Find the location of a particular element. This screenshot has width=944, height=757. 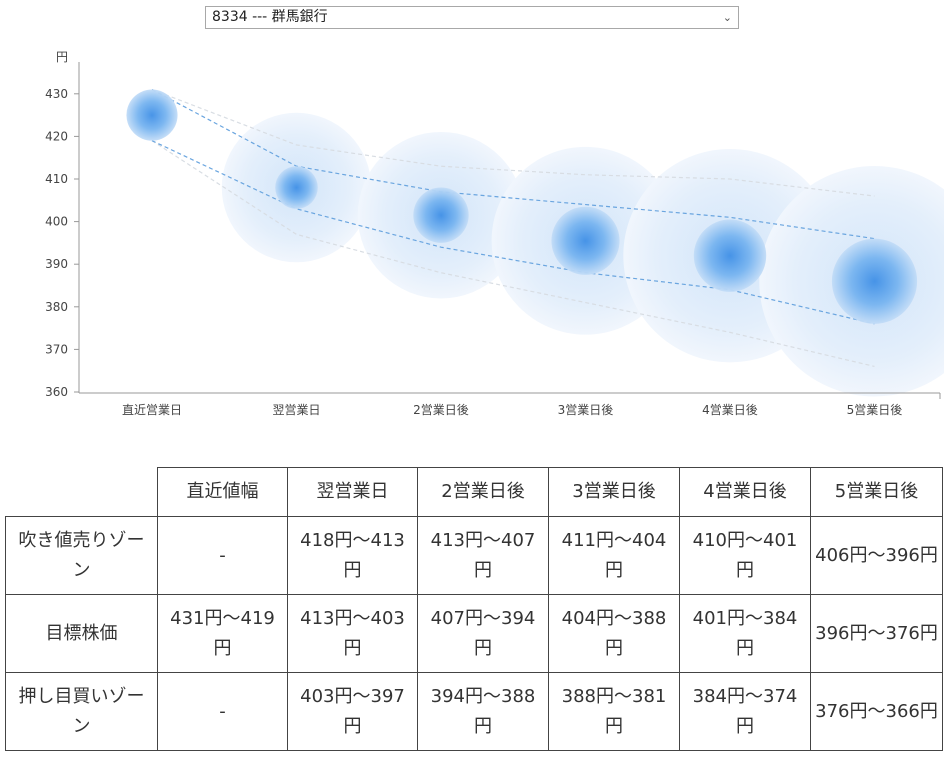

x-tick-label: 5営業日後 is located at coordinates (875, 410).